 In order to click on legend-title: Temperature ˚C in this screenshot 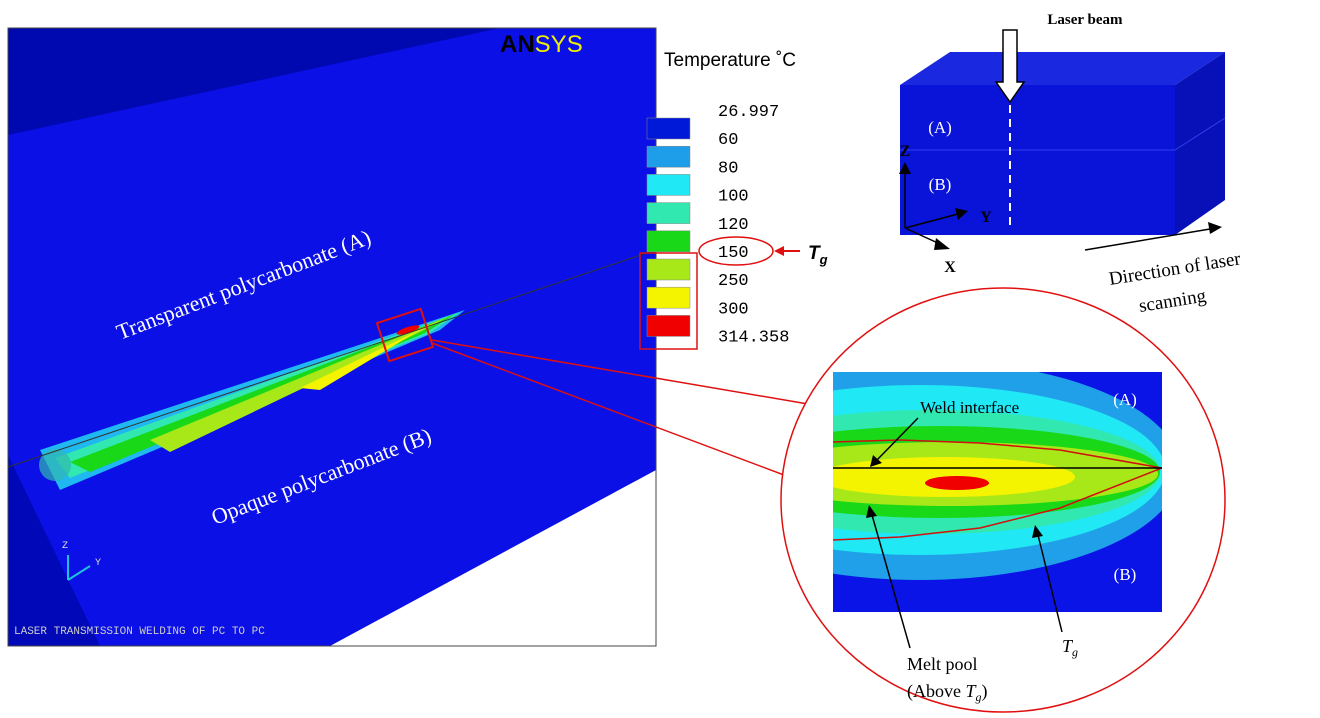, I will do `click(730, 60)`.